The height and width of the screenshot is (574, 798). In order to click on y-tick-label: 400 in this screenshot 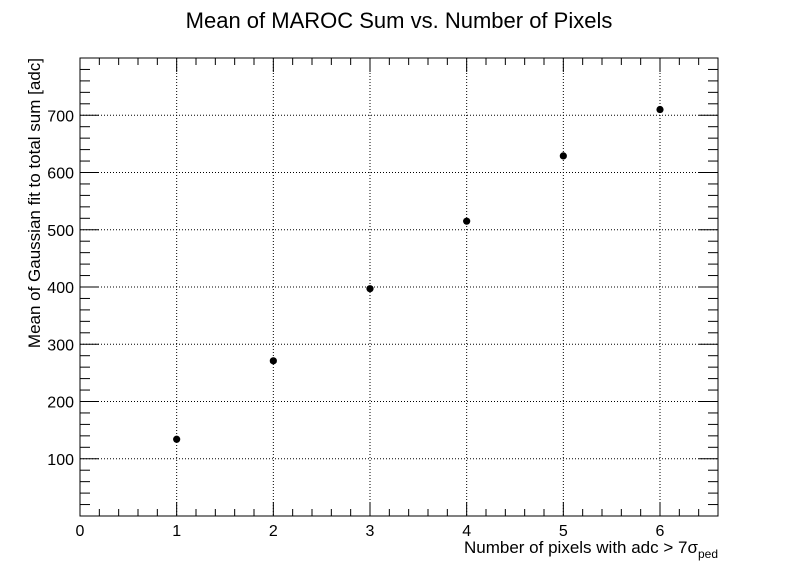, I will do `click(60, 288)`.